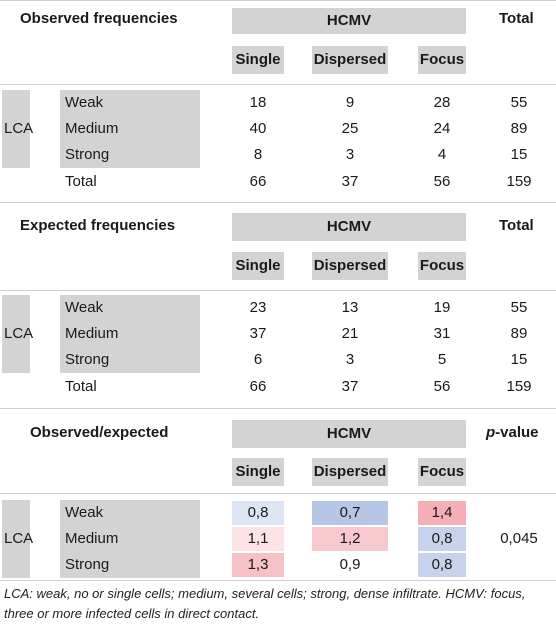  I want to click on section2-medium-dispersed: 21, so click(350, 333).